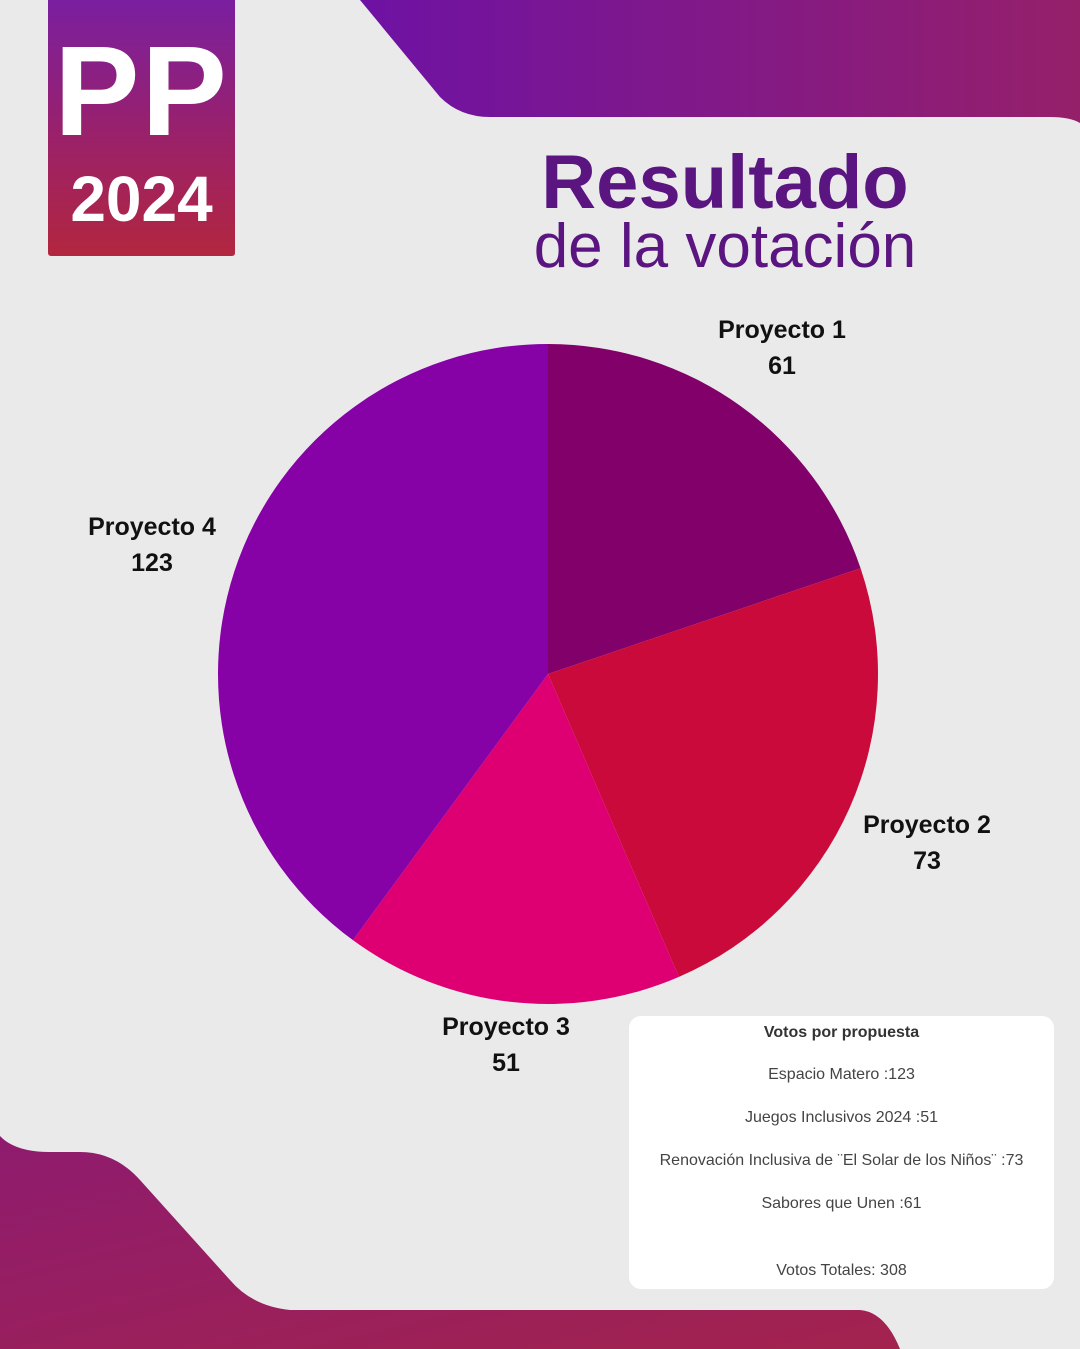 Image resolution: width=1080 pixels, height=1349 pixels. What do you see at coordinates (141, 199) in the screenshot?
I see `logo-year-text: 2024` at bounding box center [141, 199].